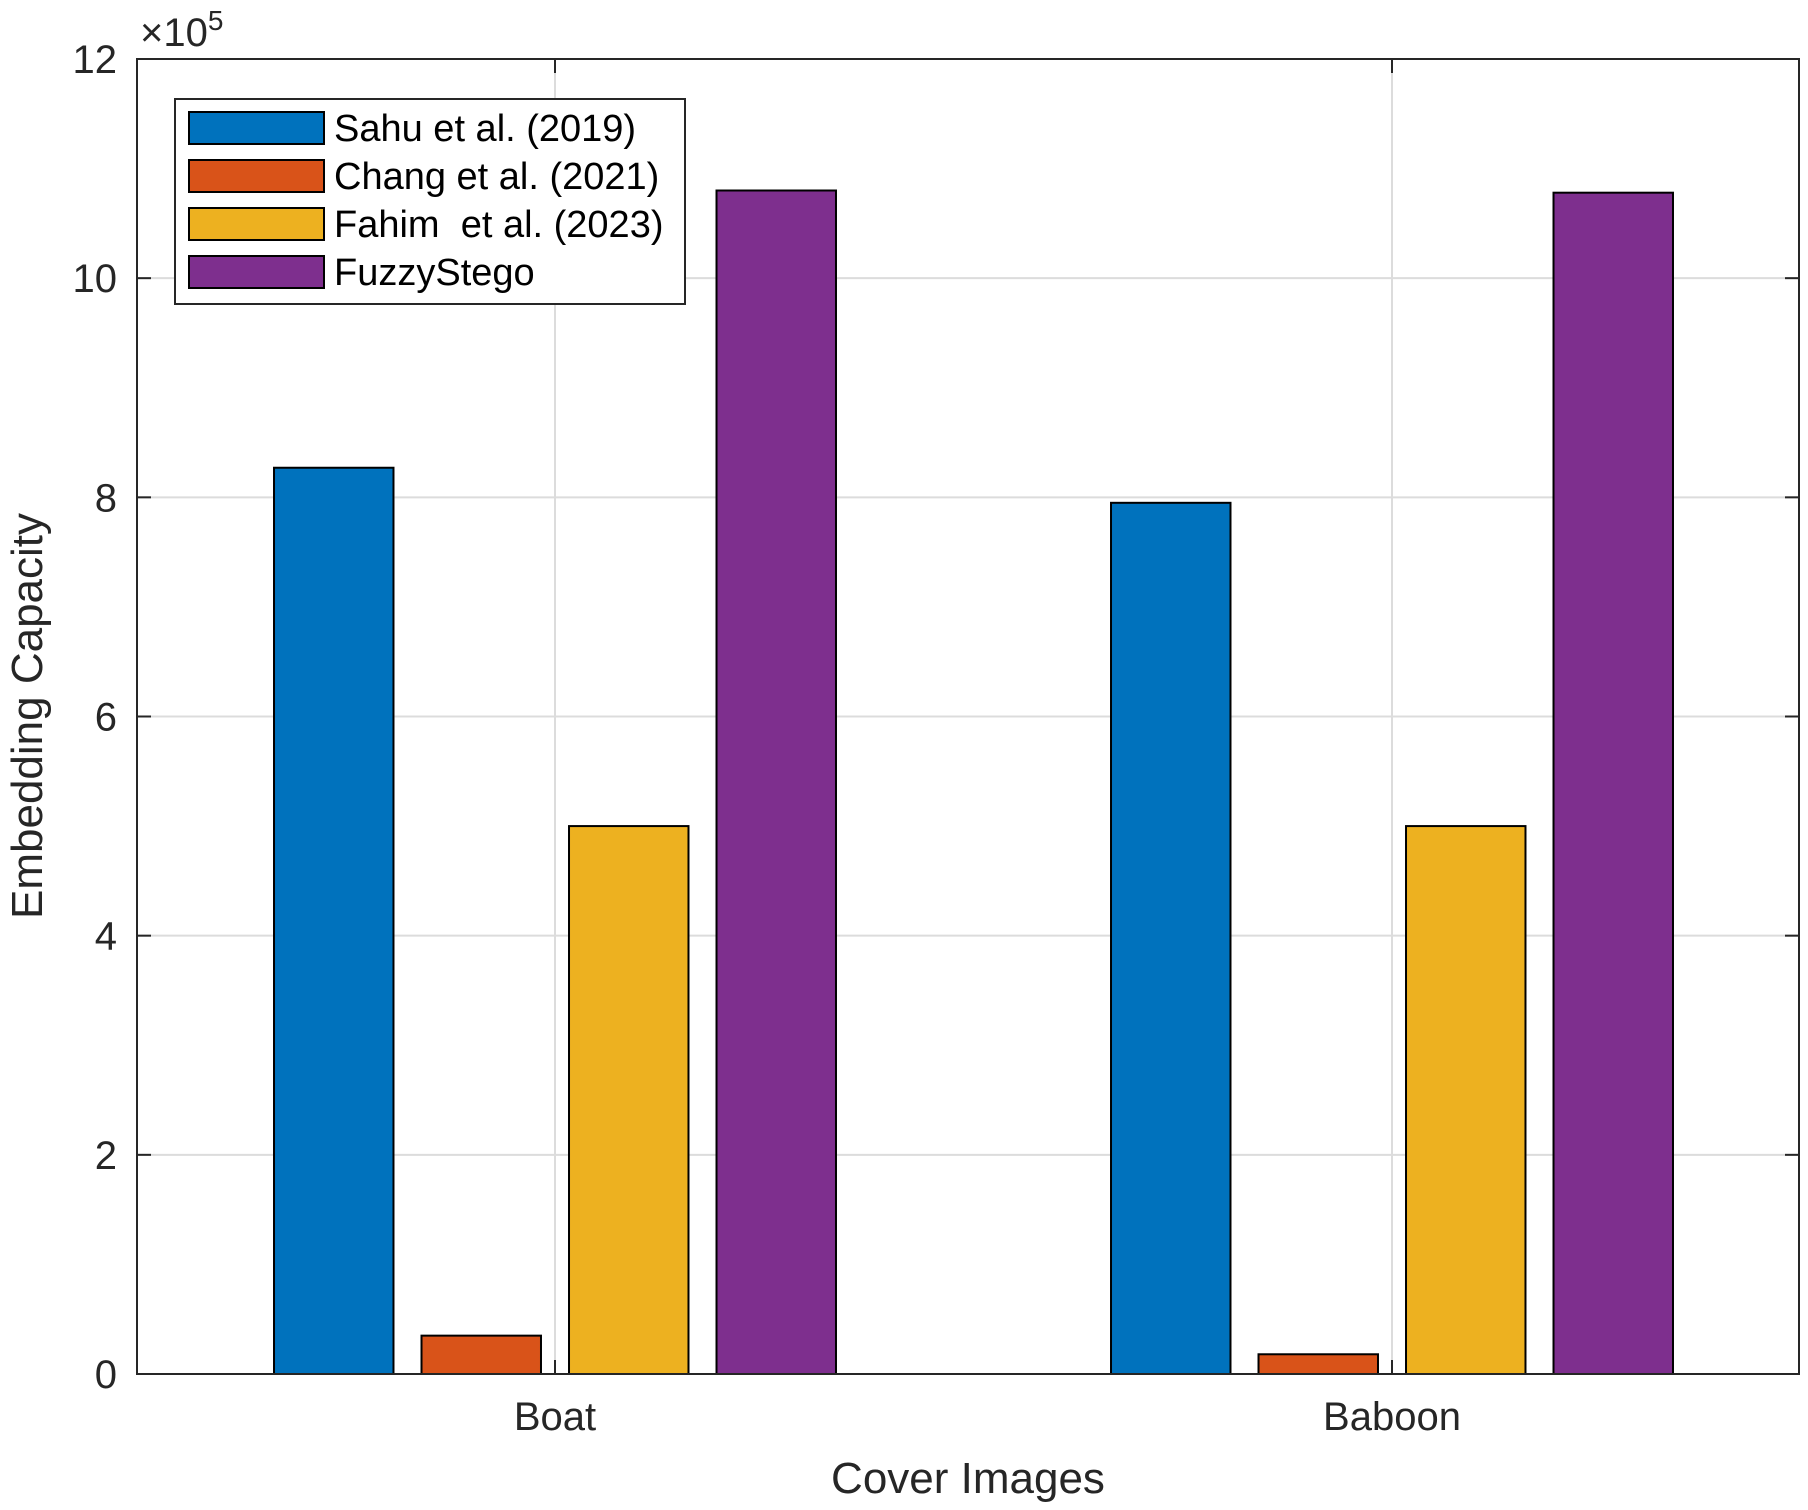 This screenshot has width=1808, height=1510. Describe the element at coordinates (106, 718) in the screenshot. I see `y-tick-label: 6` at that location.